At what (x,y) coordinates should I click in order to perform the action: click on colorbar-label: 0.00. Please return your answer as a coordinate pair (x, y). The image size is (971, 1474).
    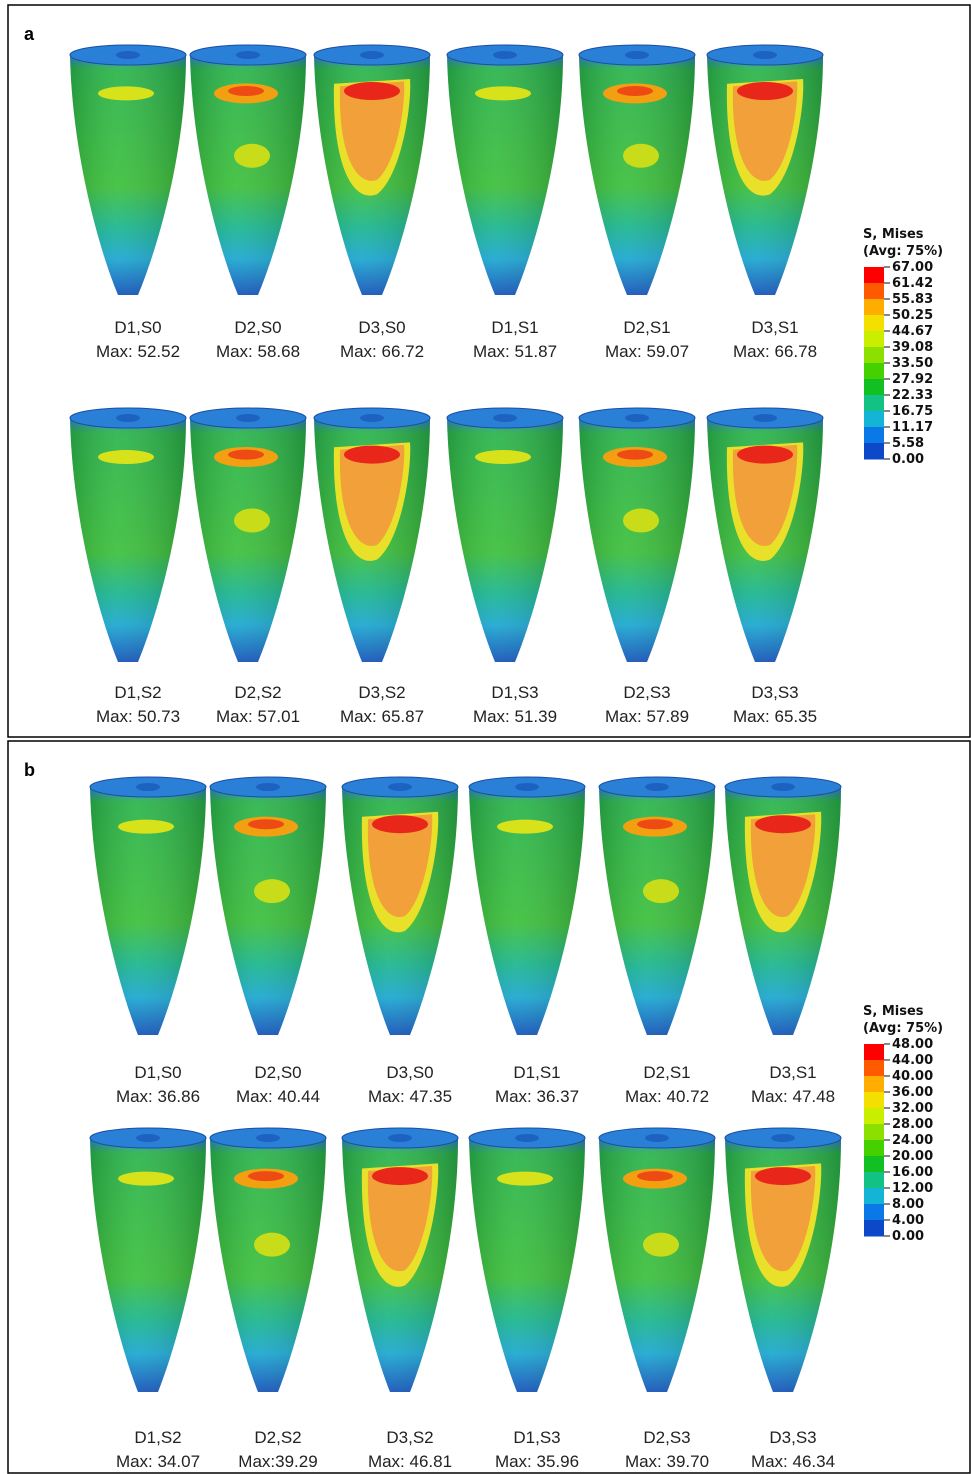
    Looking at the image, I should click on (908, 1236).